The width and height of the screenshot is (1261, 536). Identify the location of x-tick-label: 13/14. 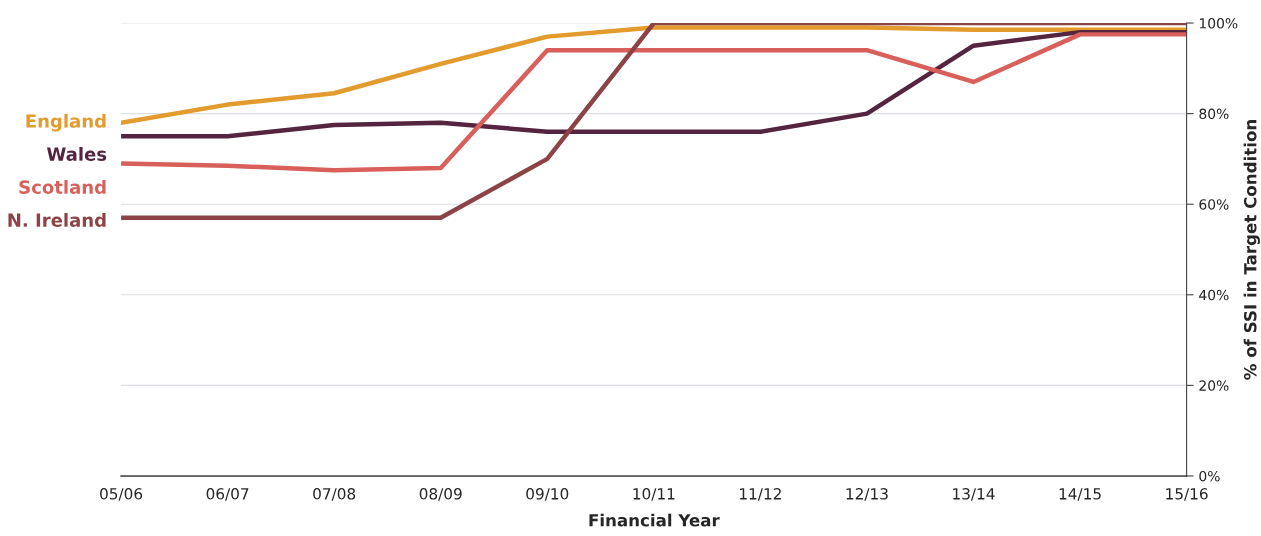
(974, 494).